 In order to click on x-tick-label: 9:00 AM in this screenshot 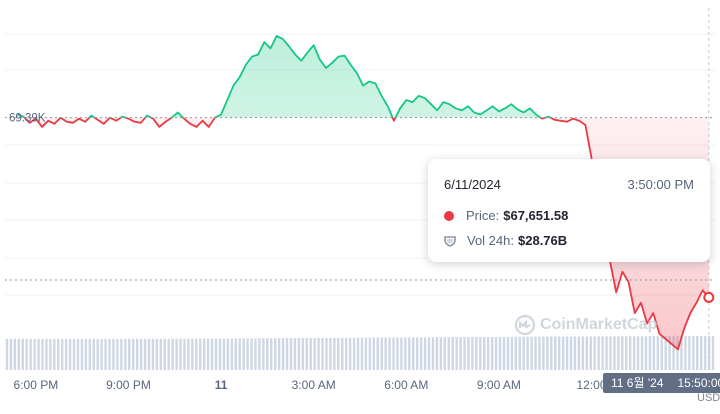, I will do `click(499, 385)`.